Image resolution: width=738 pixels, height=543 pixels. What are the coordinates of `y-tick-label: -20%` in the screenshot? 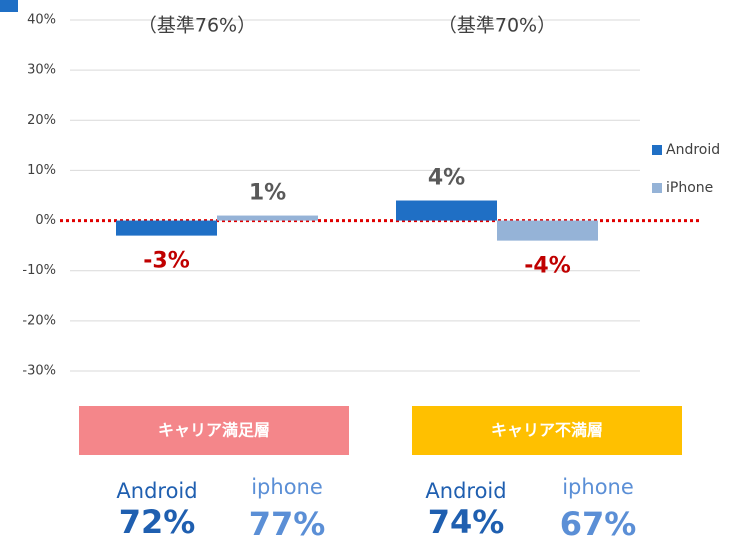 It's located at (39, 320).